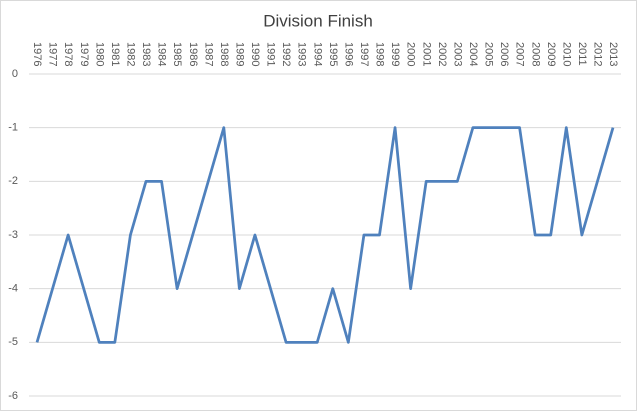  What do you see at coordinates (286, 54) in the screenshot?
I see `x-tick-label: 1992` at bounding box center [286, 54].